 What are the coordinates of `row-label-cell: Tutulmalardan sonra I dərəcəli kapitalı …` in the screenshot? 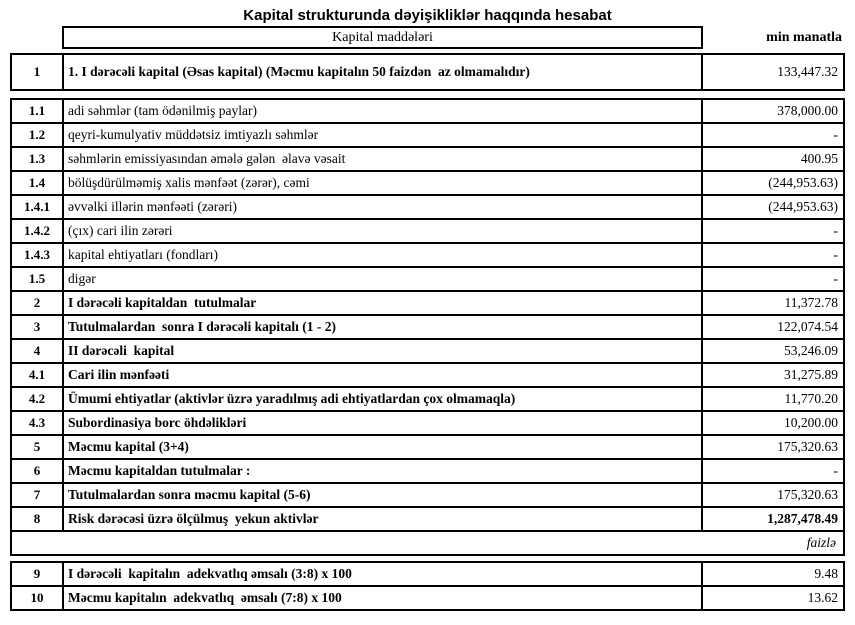 It's located at (383, 327).